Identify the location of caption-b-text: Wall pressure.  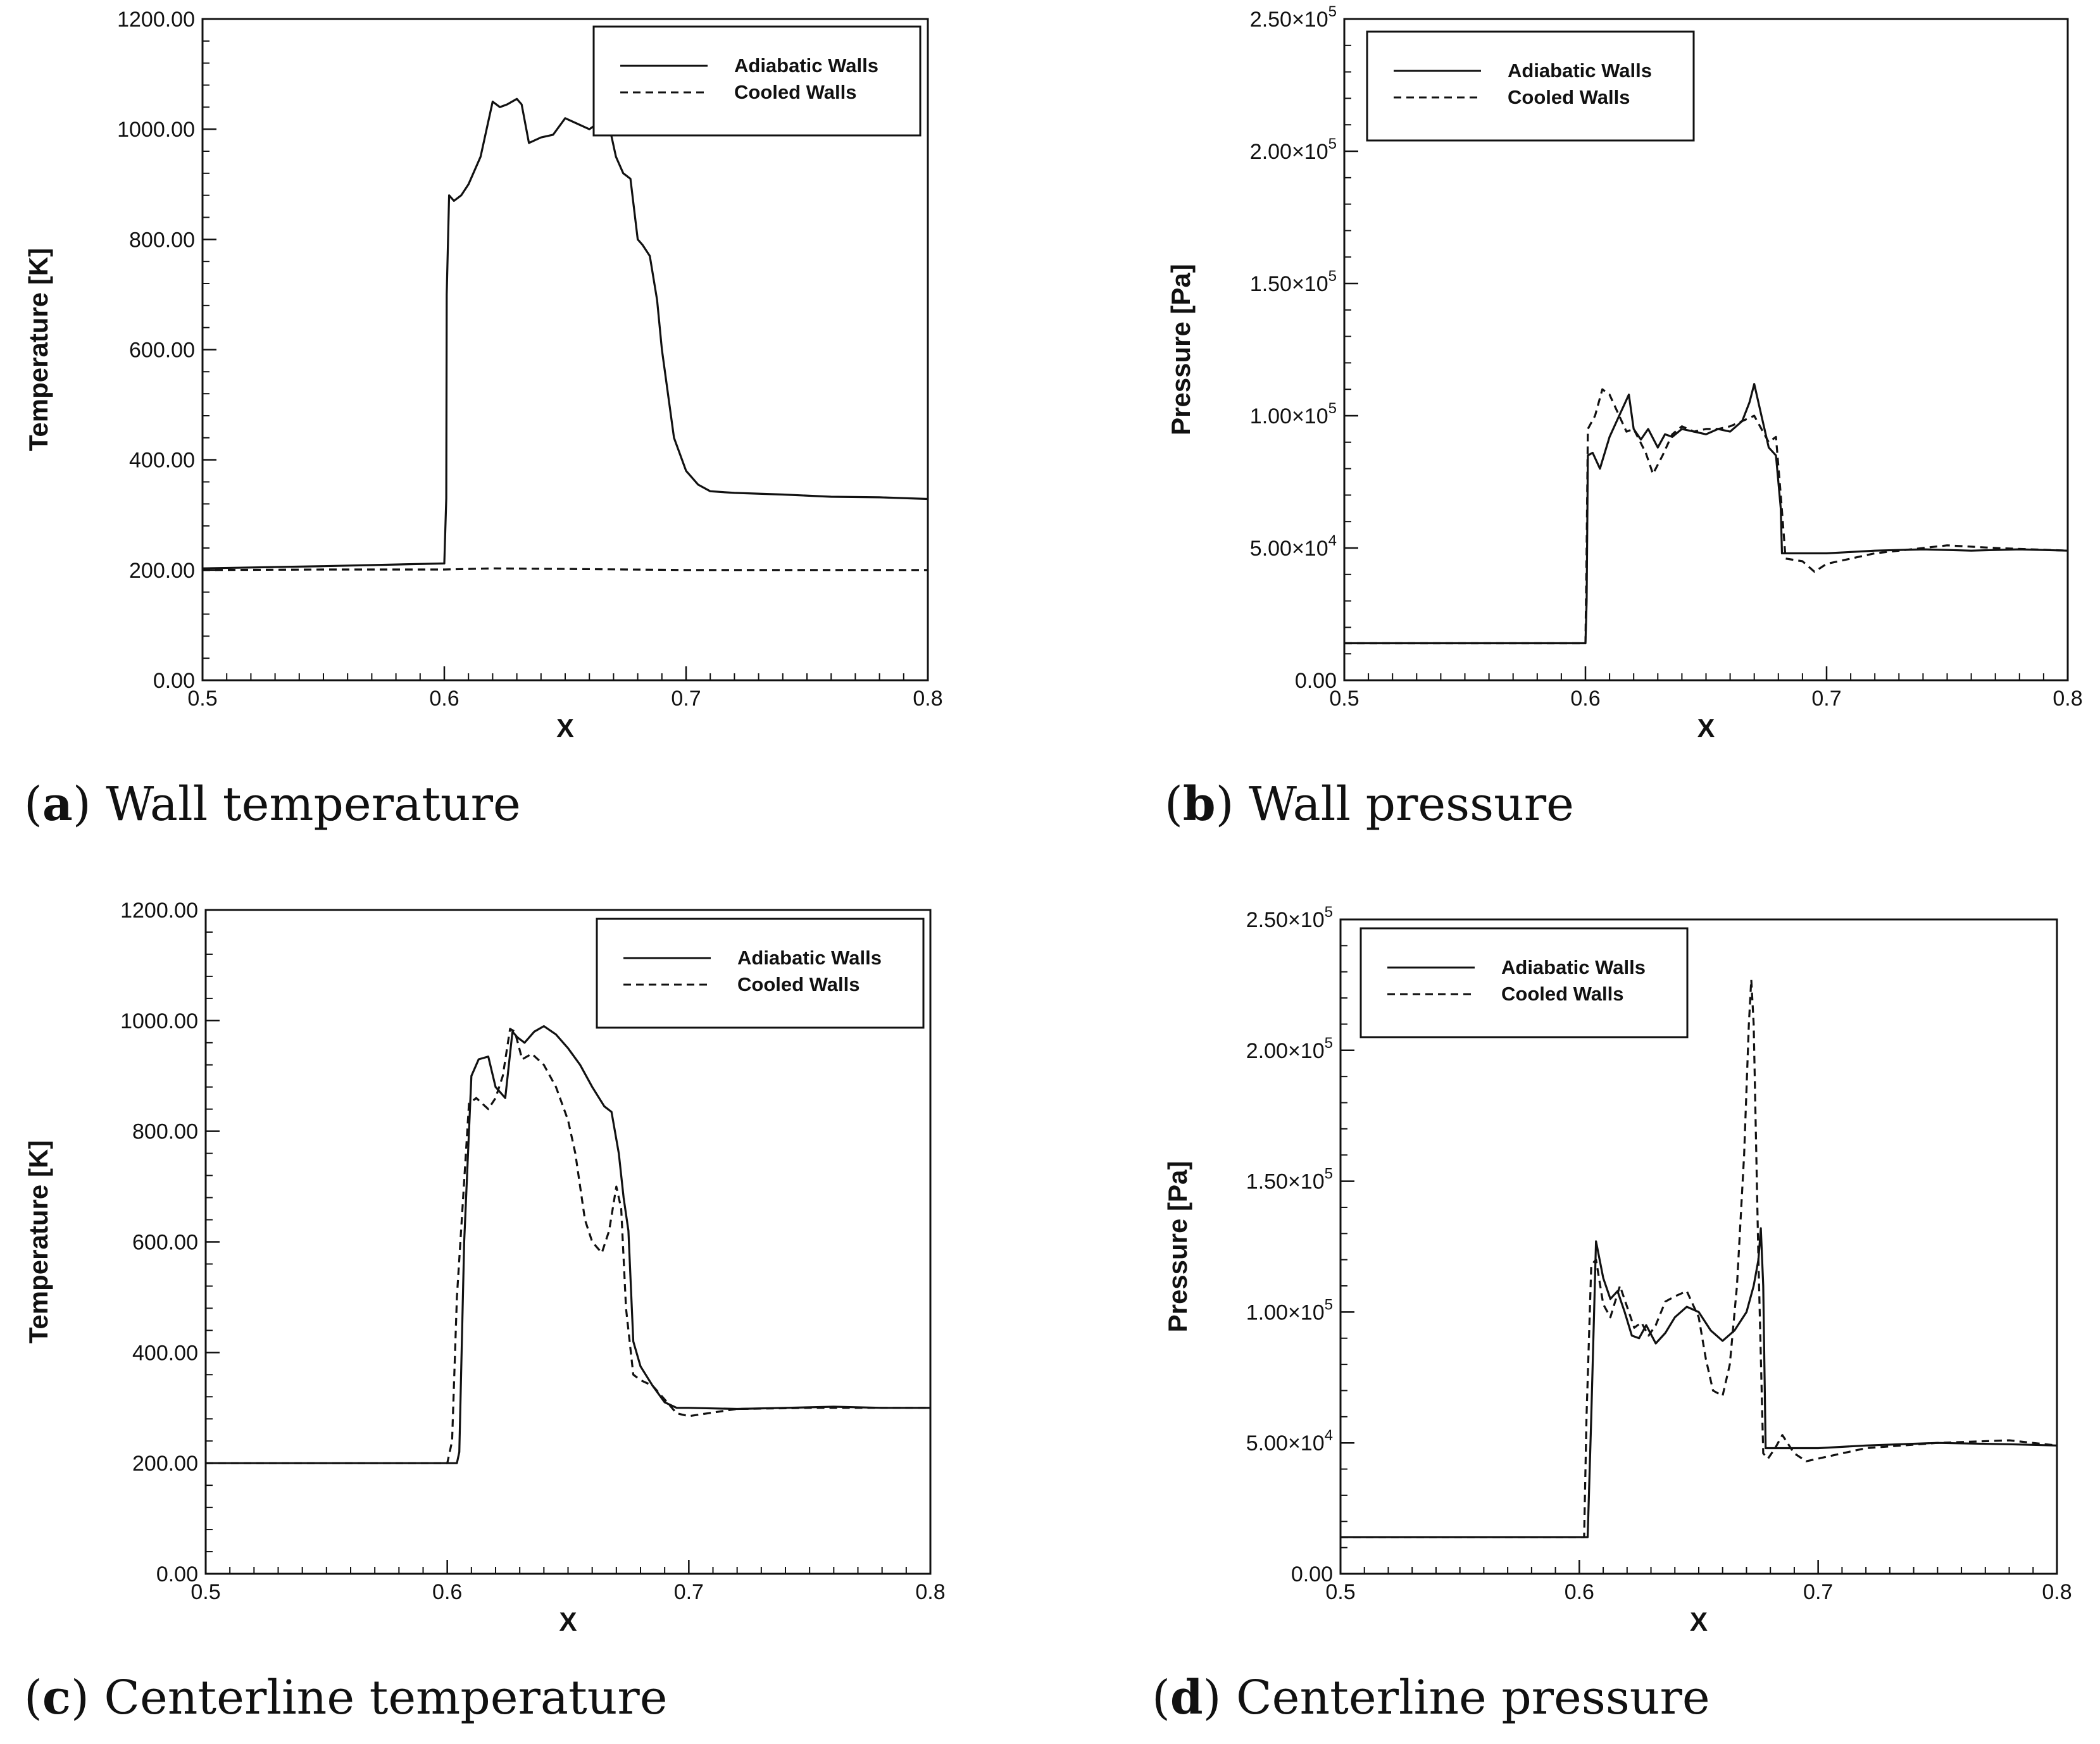
(1412, 804).